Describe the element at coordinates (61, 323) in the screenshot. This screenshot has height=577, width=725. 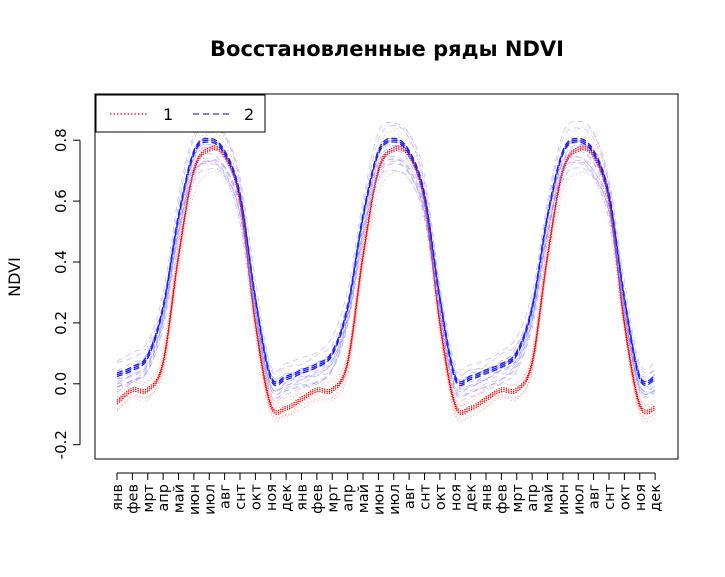
I see `y-tick-label: 0.2` at that location.